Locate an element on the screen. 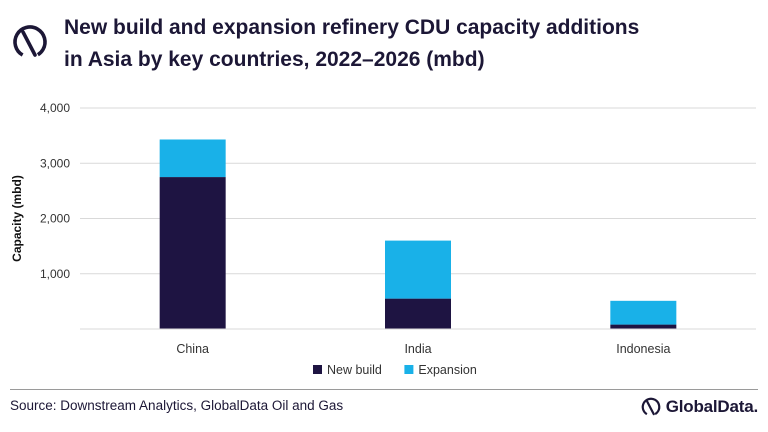 This screenshot has width=768, height=432. legend-label: Expansion is located at coordinates (447, 370).